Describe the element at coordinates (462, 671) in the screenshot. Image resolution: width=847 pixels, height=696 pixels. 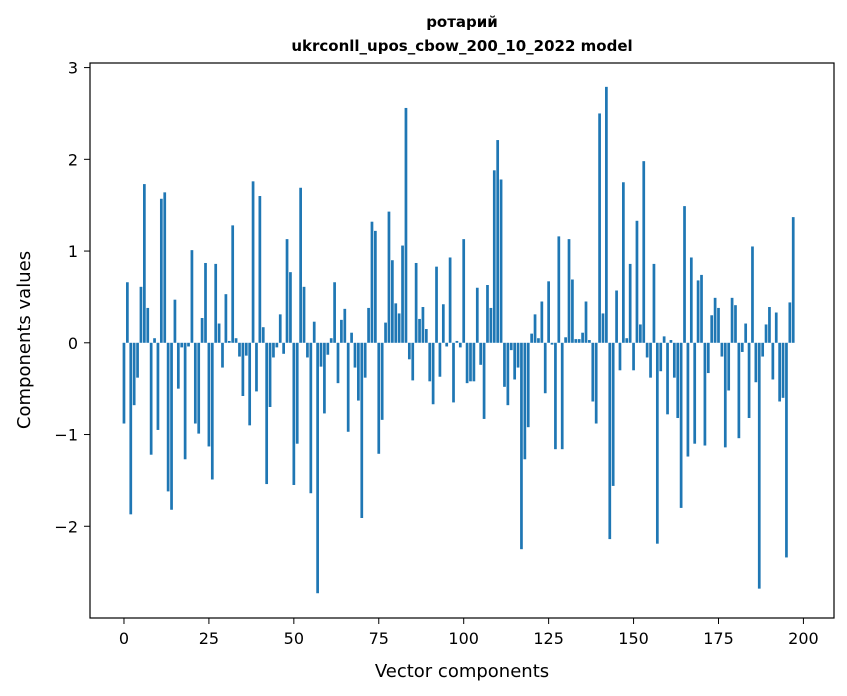
I see `x-axis-label: Vector components` at that location.